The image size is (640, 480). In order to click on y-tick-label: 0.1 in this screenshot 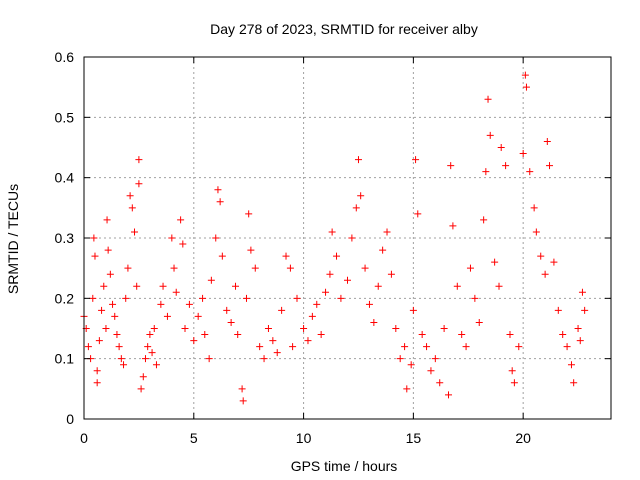, I will do `click(65, 359)`.